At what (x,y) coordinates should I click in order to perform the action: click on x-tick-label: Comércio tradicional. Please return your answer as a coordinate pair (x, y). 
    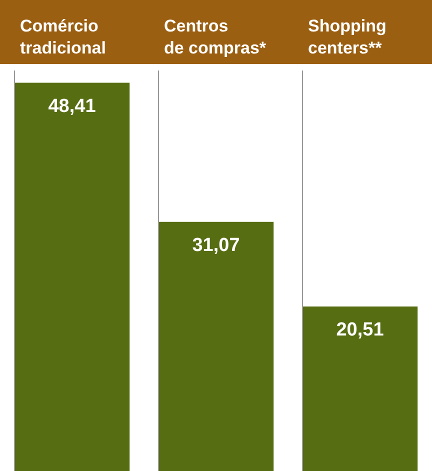
    Looking at the image, I should click on (63, 37).